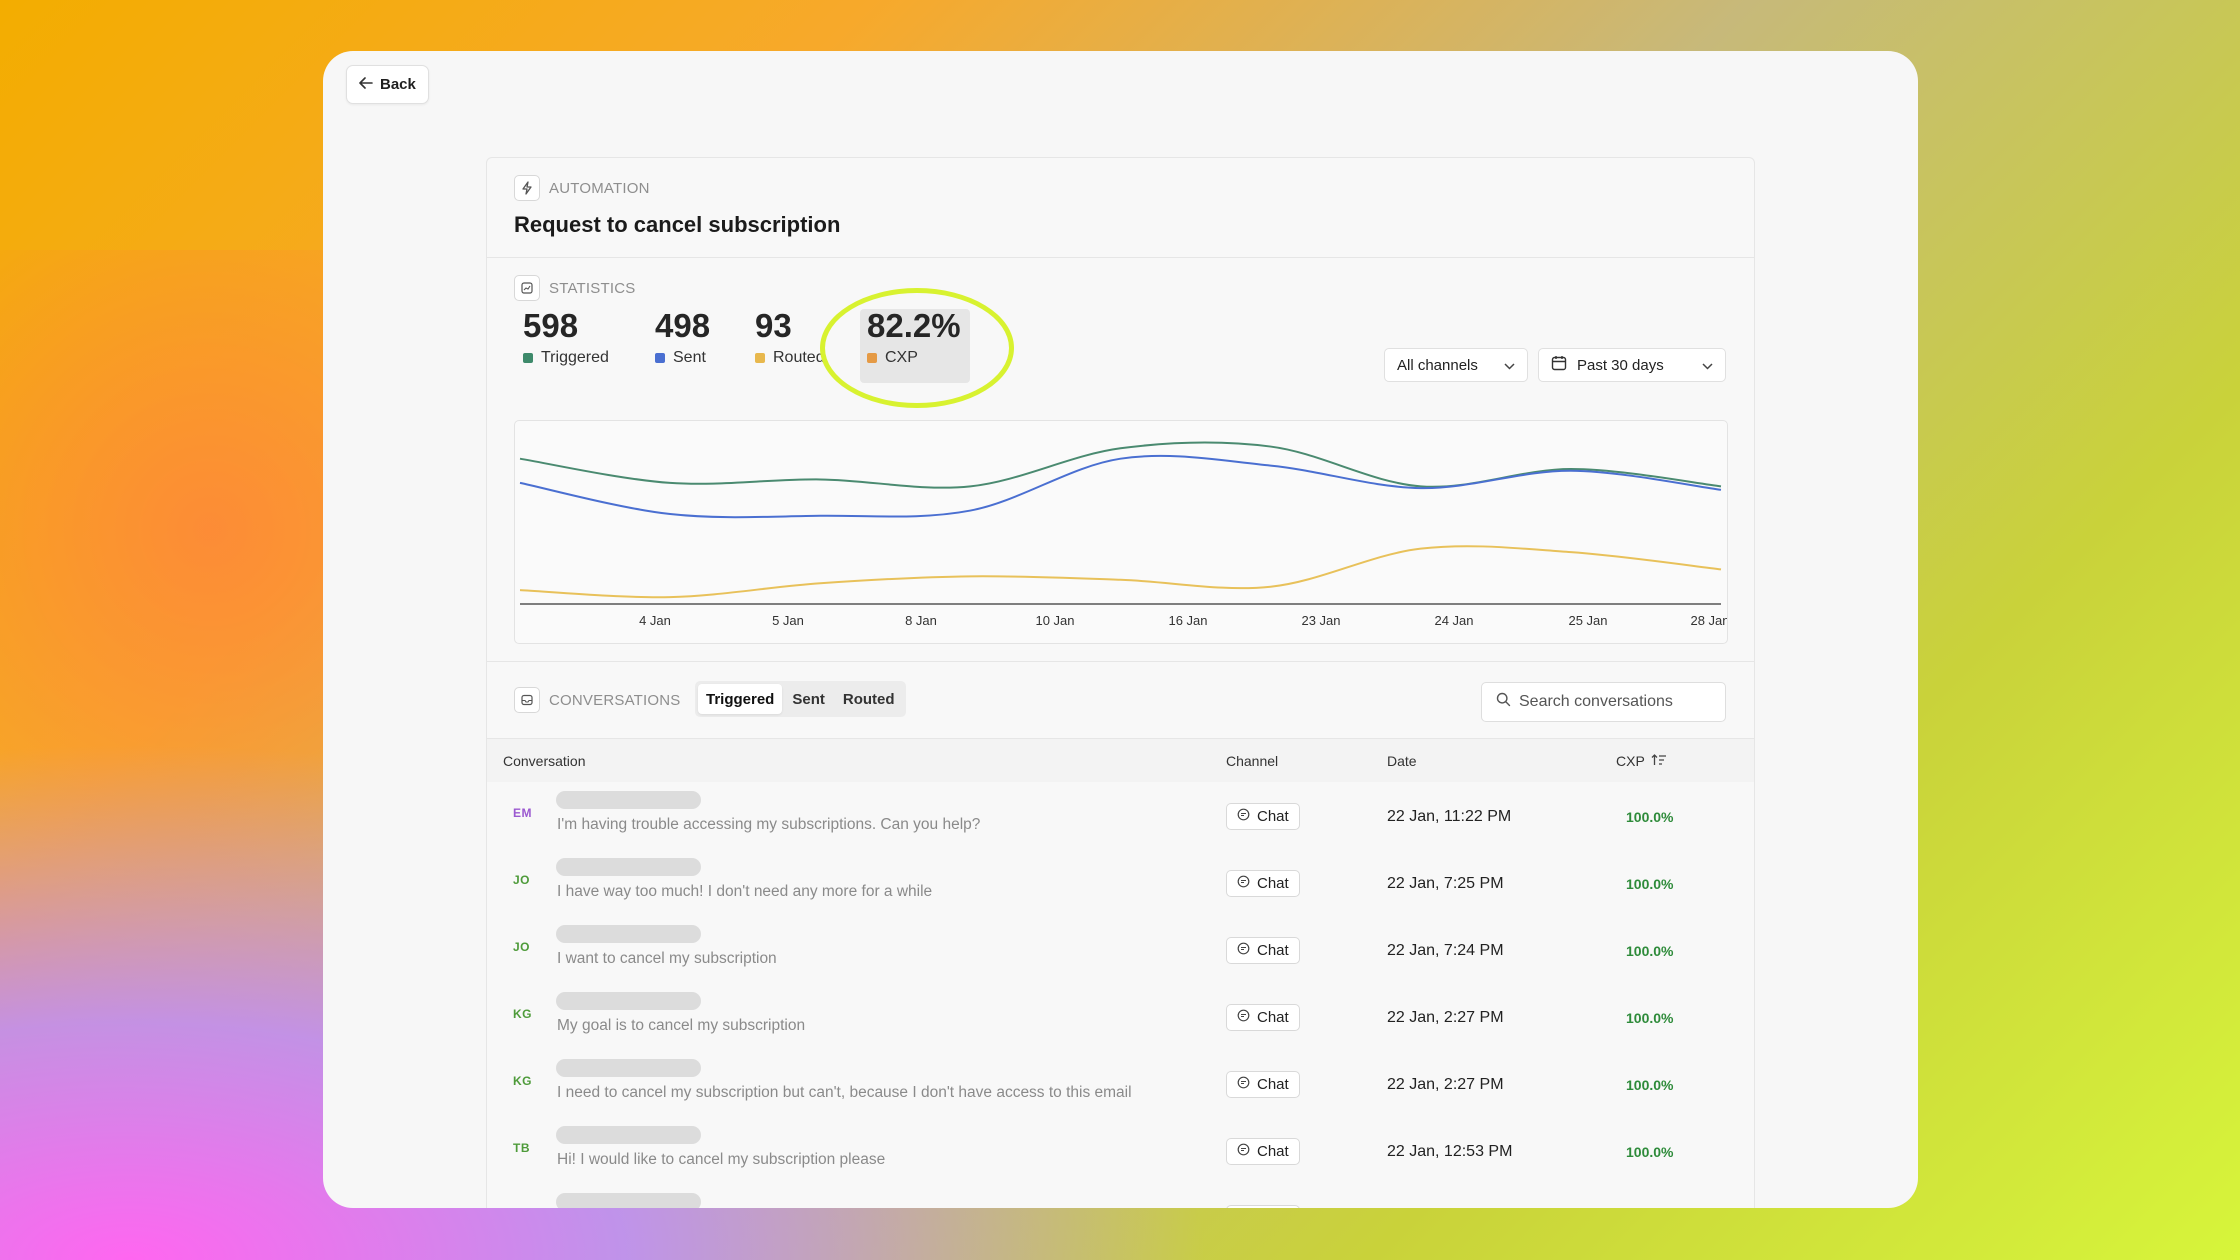  What do you see at coordinates (1120, 572) in the screenshot?
I see `series-line-routed` at bounding box center [1120, 572].